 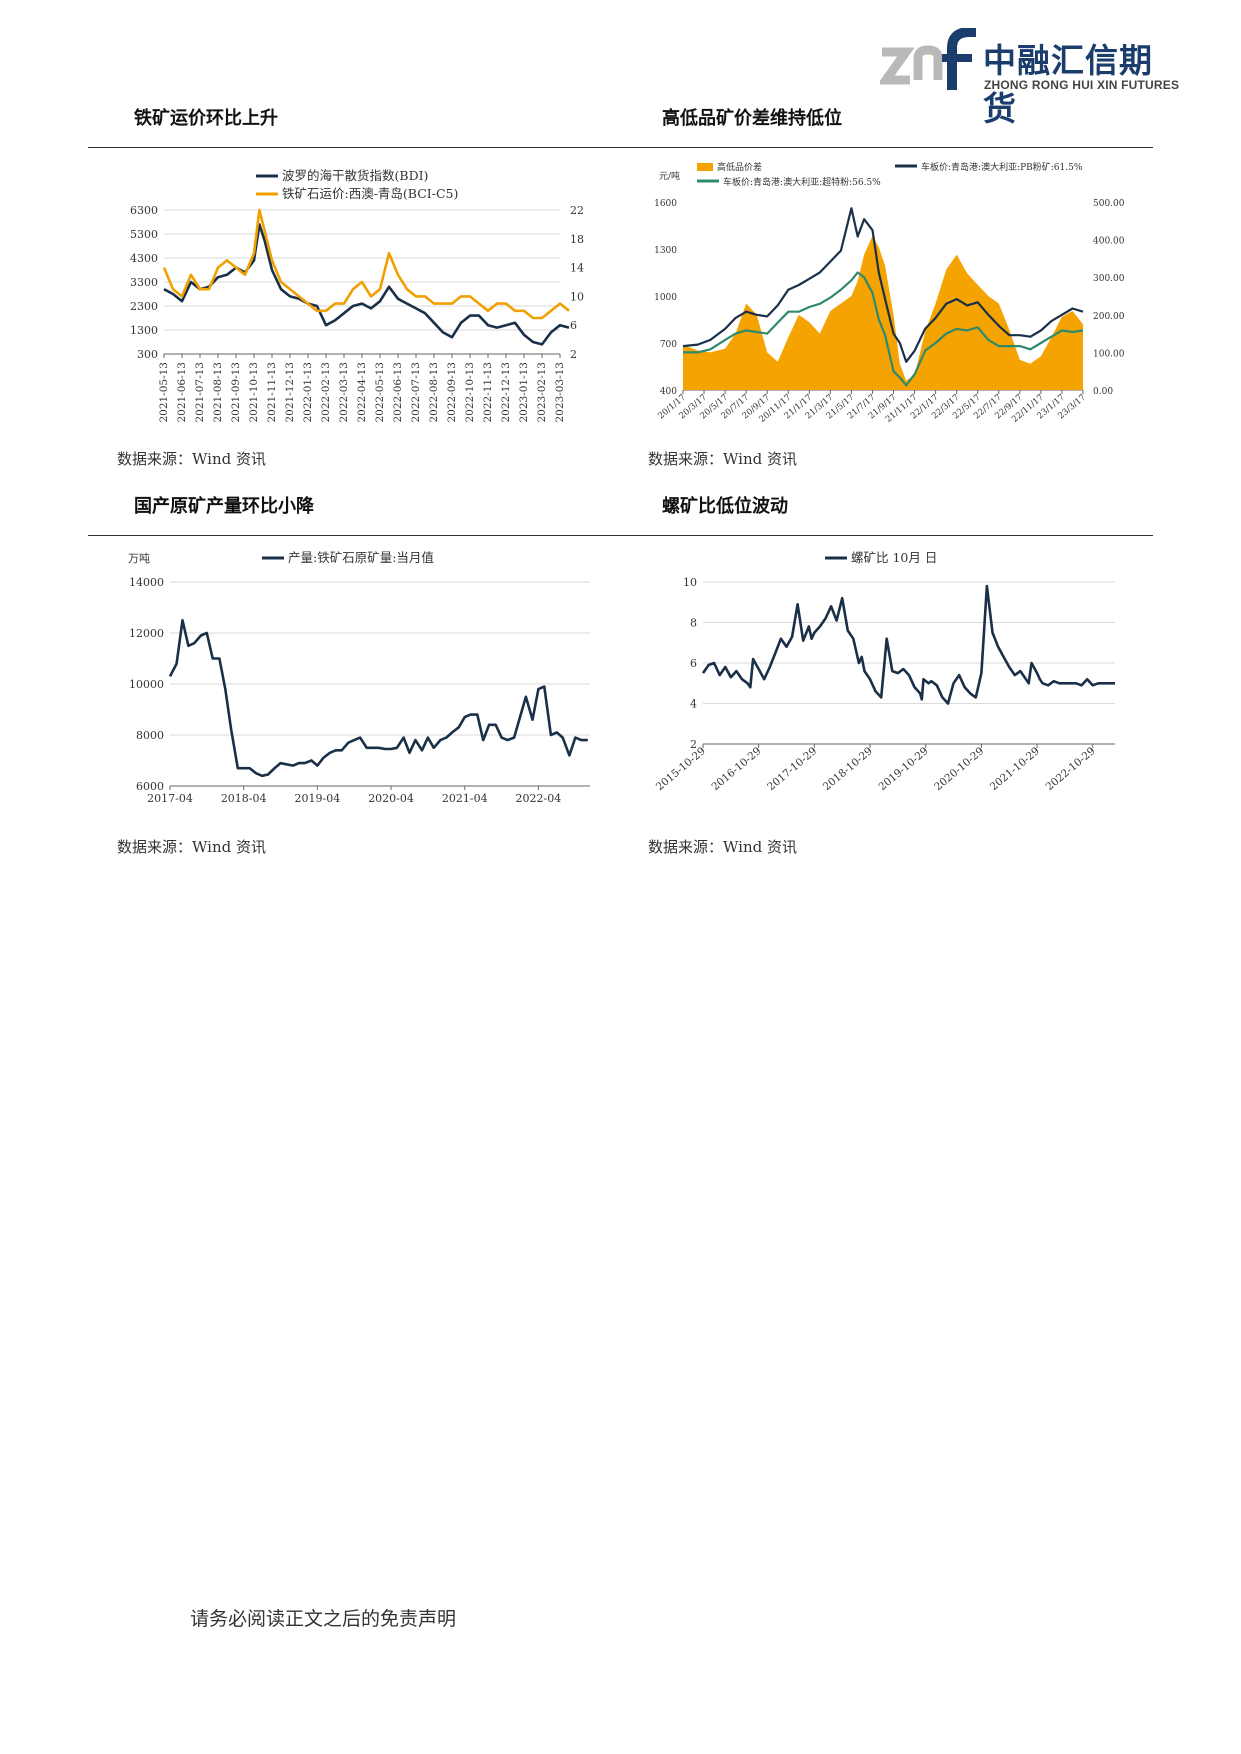 What do you see at coordinates (848, 769) in the screenshot?
I see `x-tick-label: 2018-10-29` at bounding box center [848, 769].